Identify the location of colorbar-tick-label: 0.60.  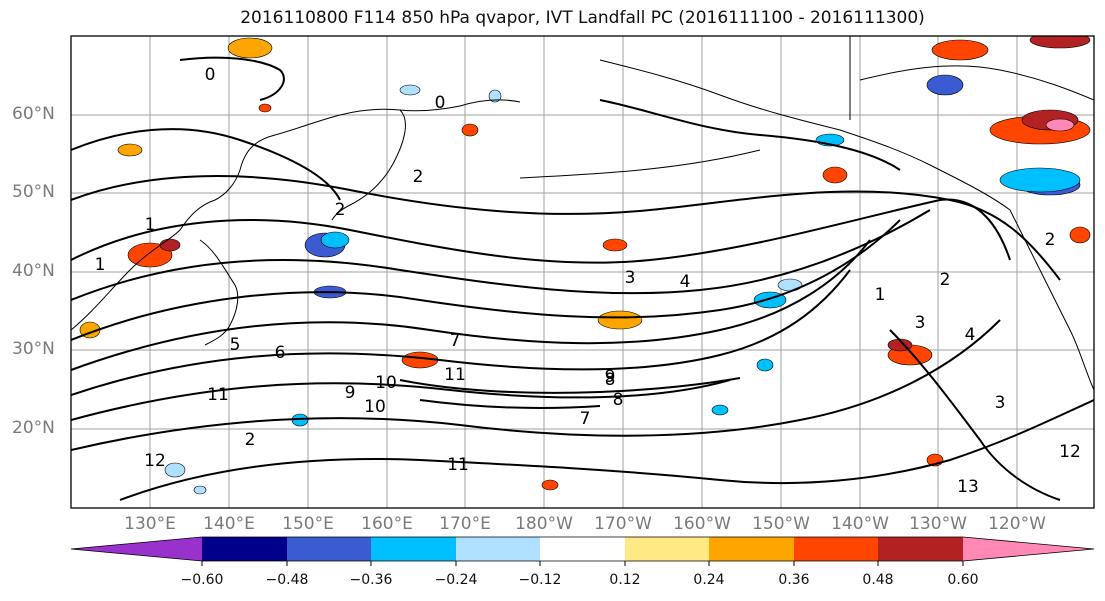
(963, 580).